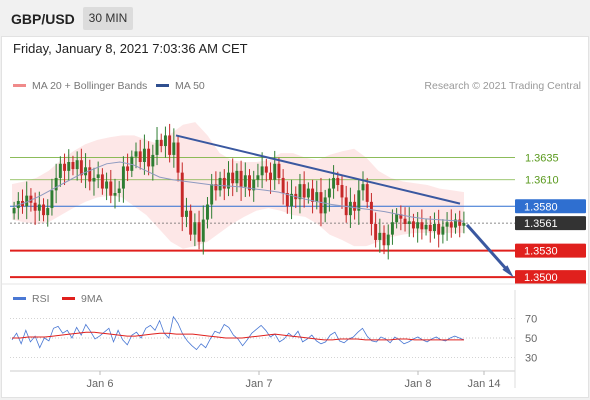 Image resolution: width=590 pixels, height=400 pixels. I want to click on x-tick-label: Jan 8, so click(418, 384).